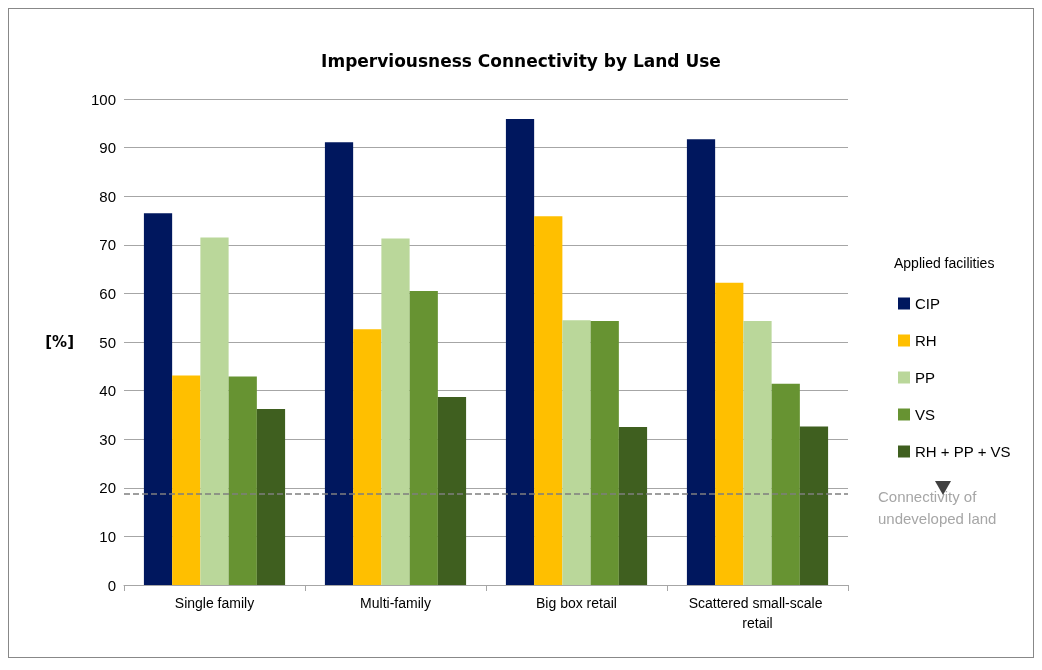  I want to click on legend-label: CIP, so click(928, 303).